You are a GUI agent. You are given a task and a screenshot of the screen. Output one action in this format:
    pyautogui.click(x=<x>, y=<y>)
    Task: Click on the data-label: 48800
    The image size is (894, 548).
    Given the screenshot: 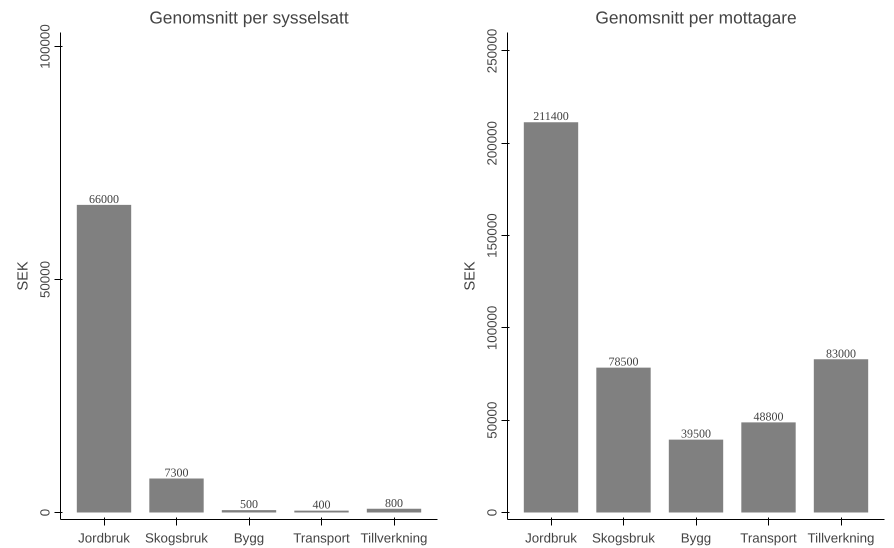 What is the action you would take?
    pyautogui.click(x=769, y=416)
    